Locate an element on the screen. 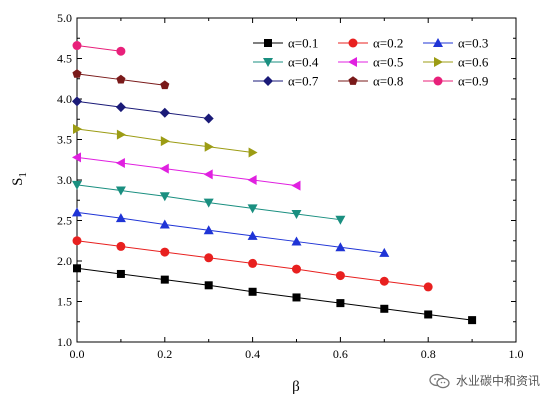 The height and width of the screenshot is (401, 550). legend-label: α=0.7 is located at coordinates (303, 81).